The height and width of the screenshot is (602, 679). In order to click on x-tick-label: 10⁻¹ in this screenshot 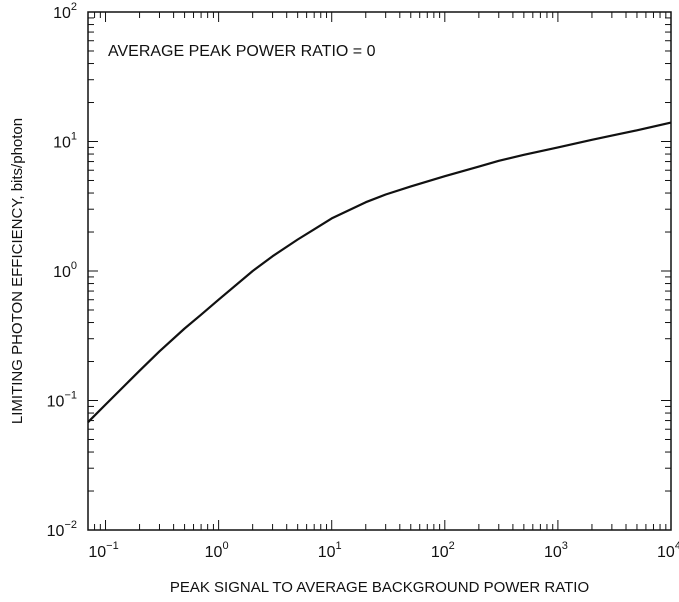, I will do `click(103, 550)`.